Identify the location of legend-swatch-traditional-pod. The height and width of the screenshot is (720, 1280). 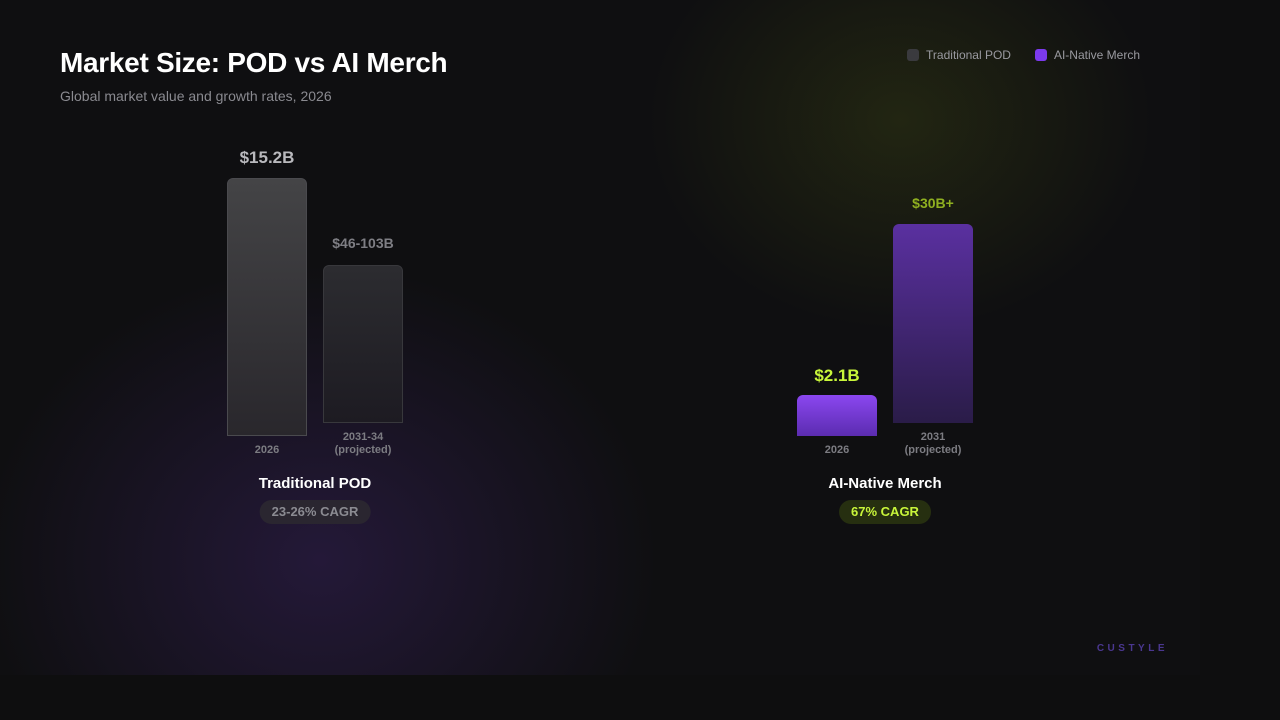
(913, 55).